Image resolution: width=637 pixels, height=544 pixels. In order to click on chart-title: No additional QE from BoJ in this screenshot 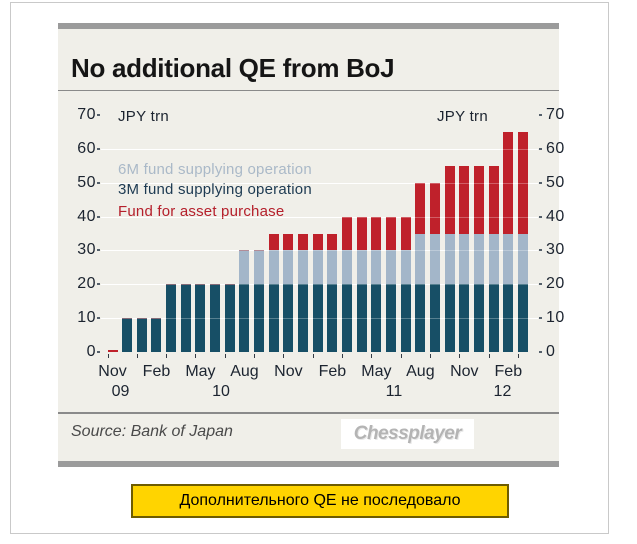, I will do `click(233, 68)`.